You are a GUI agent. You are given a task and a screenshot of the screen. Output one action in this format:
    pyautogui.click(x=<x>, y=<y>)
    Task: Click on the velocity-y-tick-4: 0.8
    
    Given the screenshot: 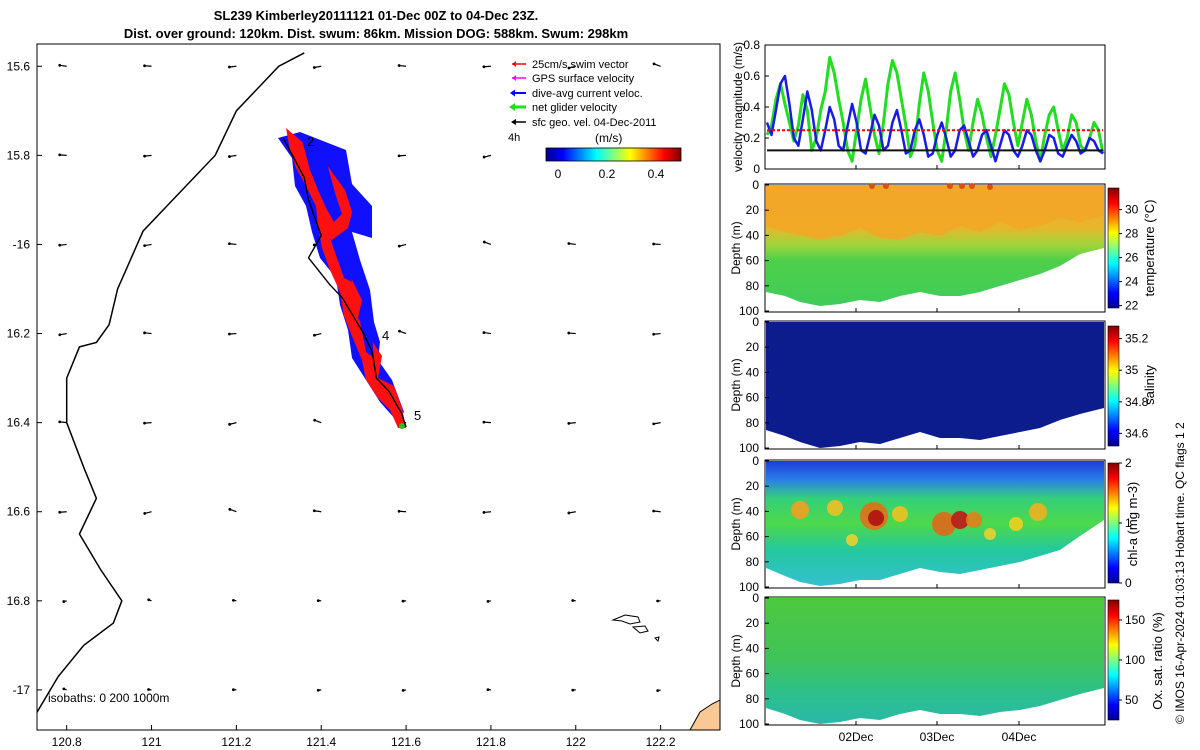 What is the action you would take?
    pyautogui.click(x=751, y=45)
    